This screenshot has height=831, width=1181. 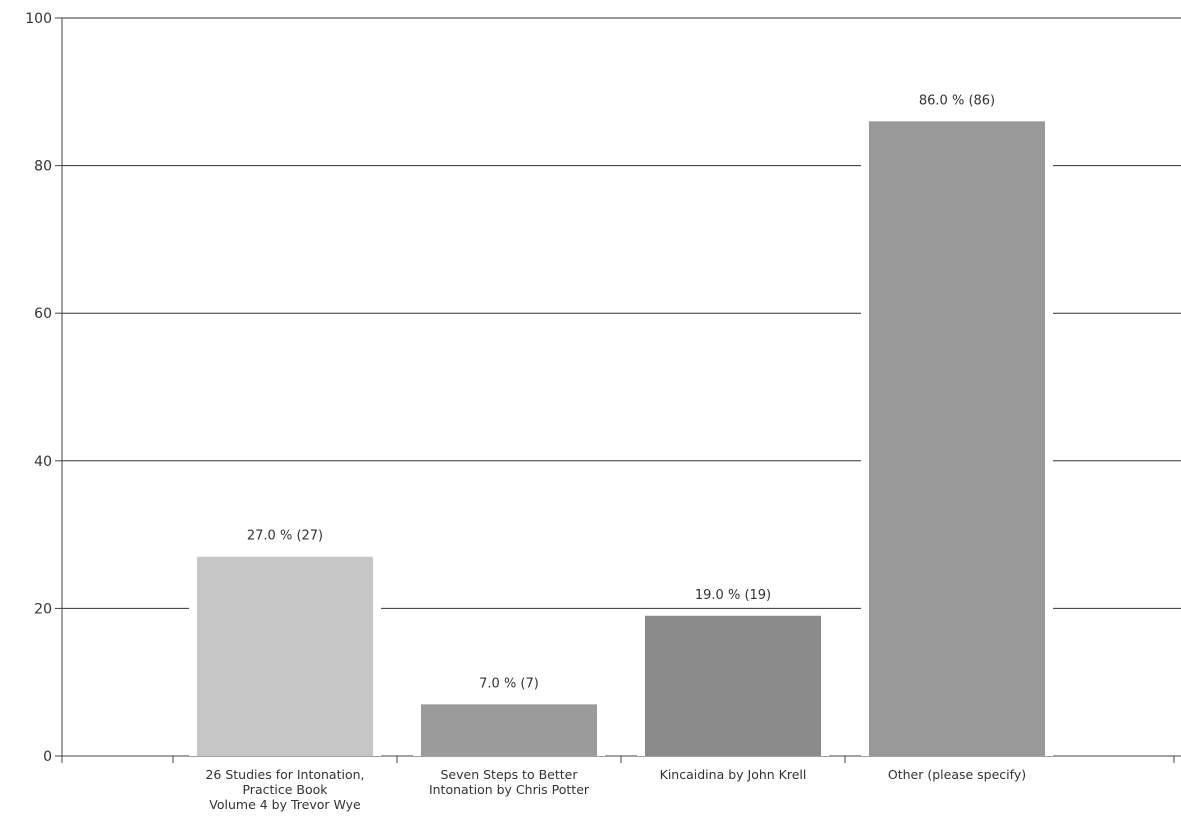 I want to click on x-category-label: Kincaidina by John Krell, so click(x=733, y=774).